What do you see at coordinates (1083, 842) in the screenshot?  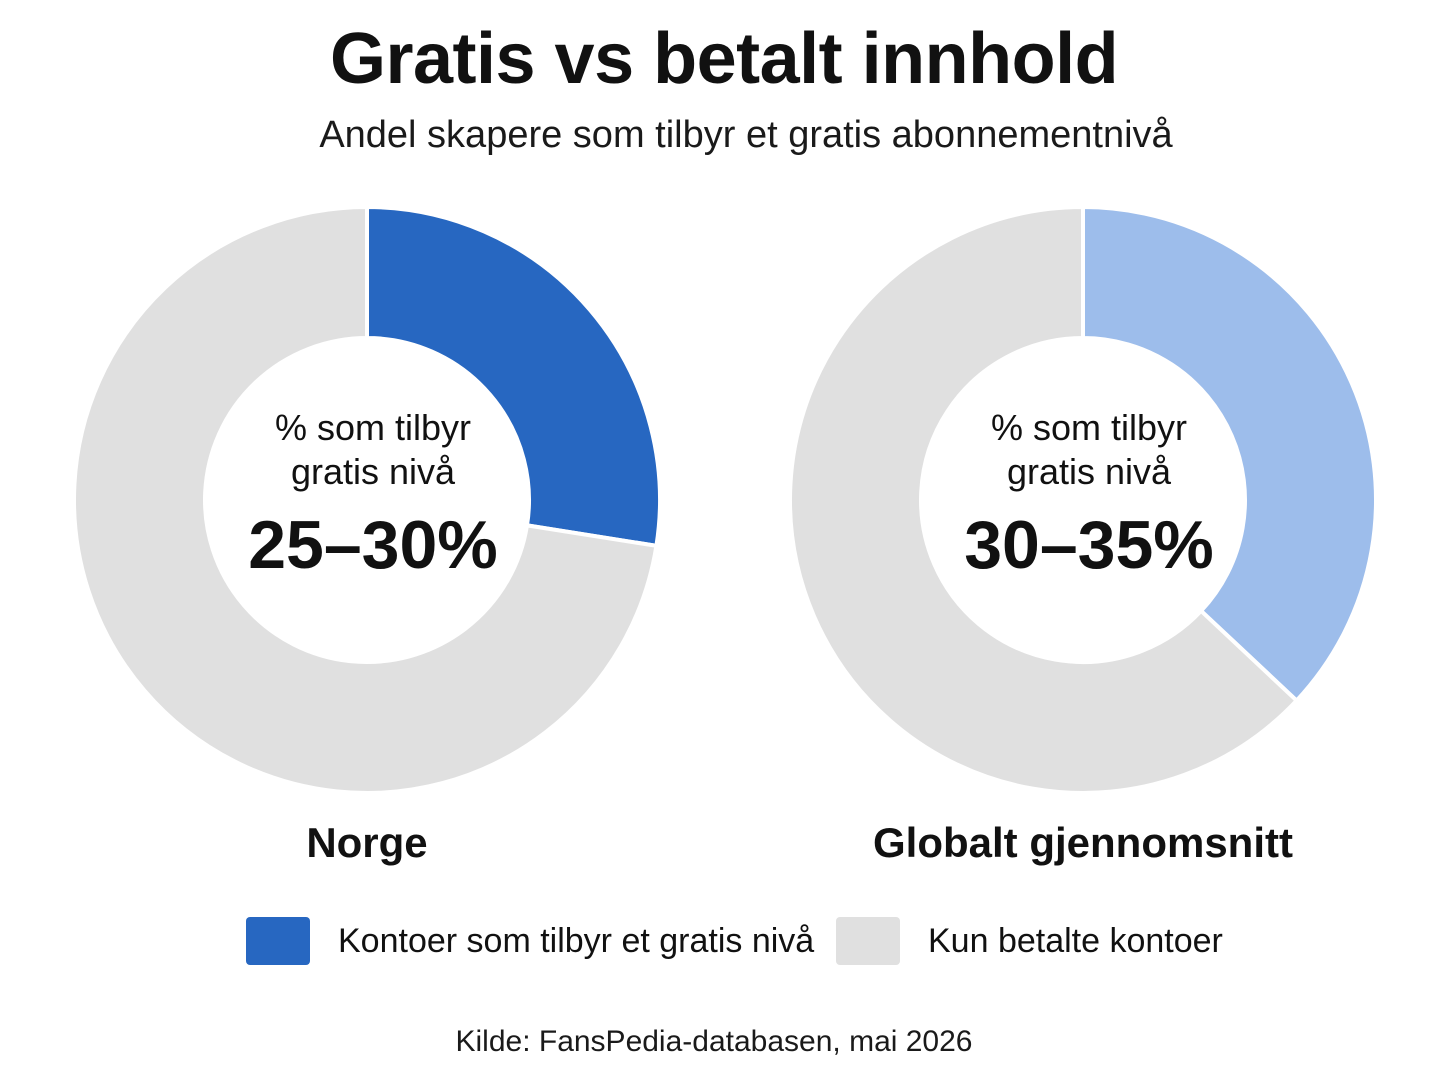 I see `chart-name: Globalt gjennomsnitt` at bounding box center [1083, 842].